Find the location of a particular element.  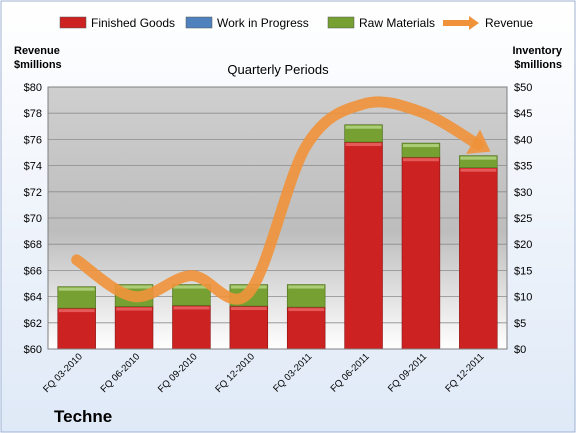

revenue-arrowhead is located at coordinates (478, 141).